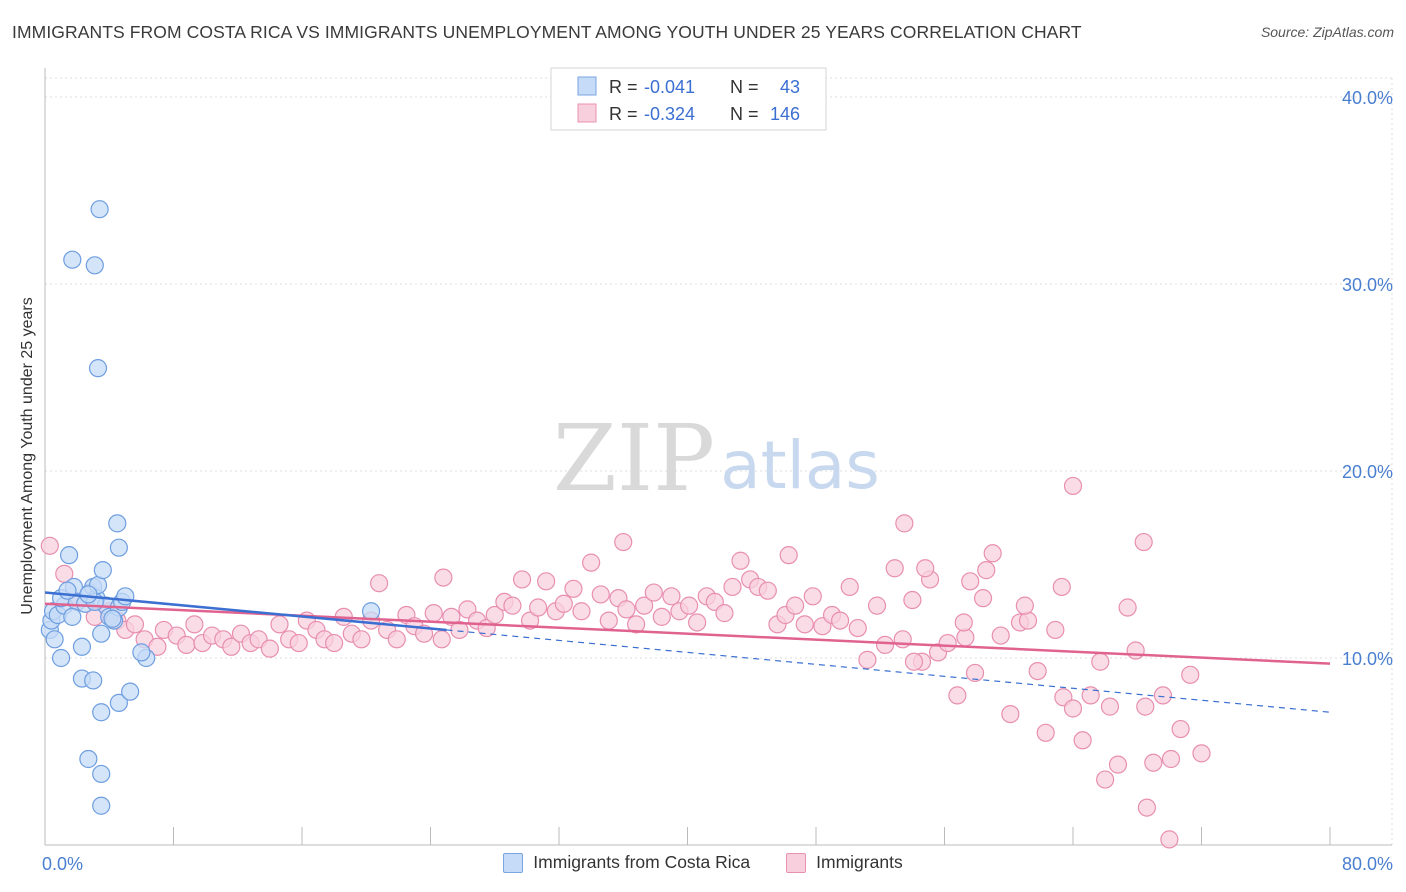 This screenshot has height=892, width=1406. I want to click on trend-line-costa-rica, so click(245, 611).